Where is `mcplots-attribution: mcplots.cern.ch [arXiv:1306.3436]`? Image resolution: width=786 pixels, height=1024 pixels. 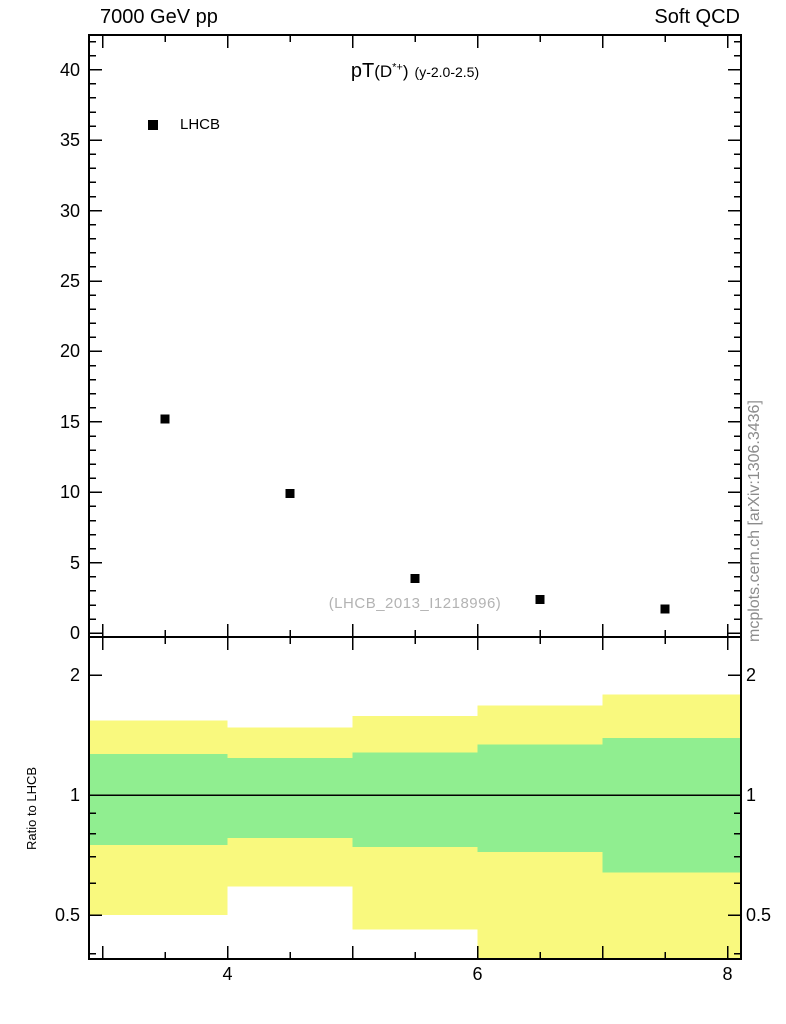
mcplots-attribution: mcplots.cern.ch [arXiv:1306.3436] is located at coordinates (754, 521).